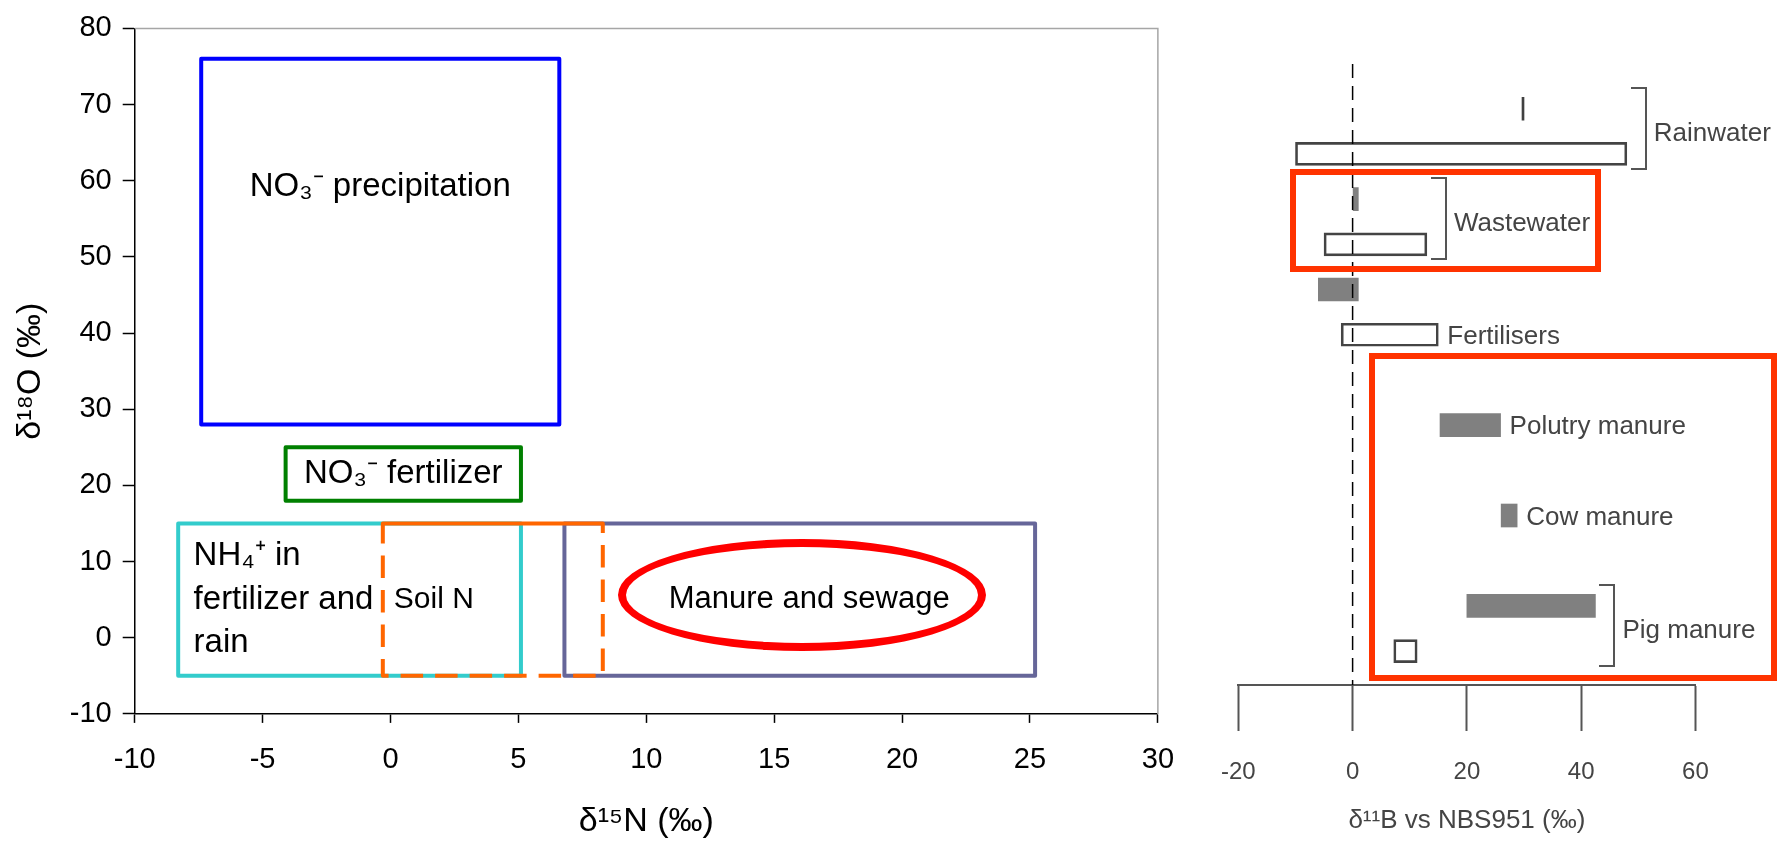  Describe the element at coordinates (95, 102) in the screenshot. I see `y-tick-label: 70` at that location.